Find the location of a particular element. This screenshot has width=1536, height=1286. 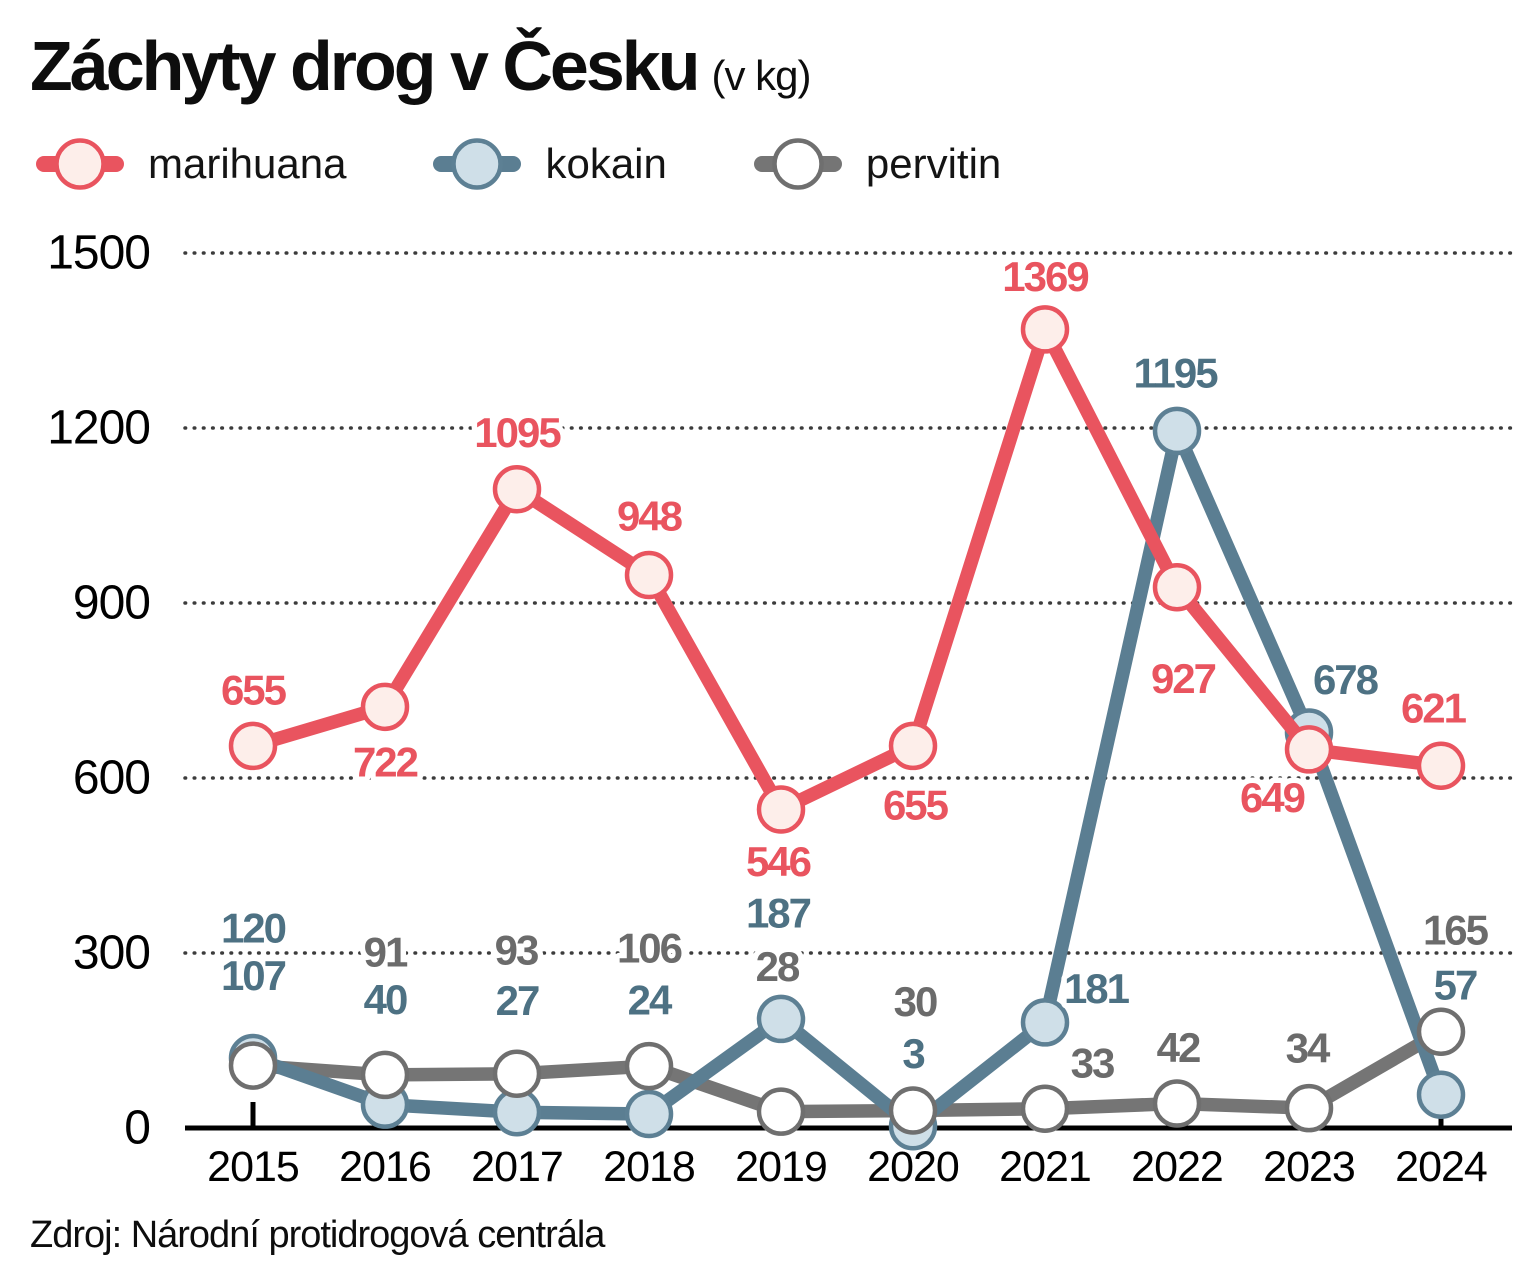

x-tick-label-2022: 2022 is located at coordinates (1177, 1167).